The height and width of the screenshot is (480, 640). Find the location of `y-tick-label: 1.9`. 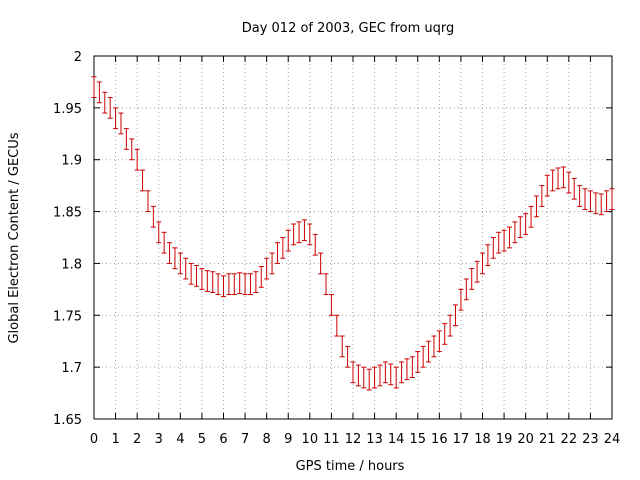

y-tick-label: 1.9 is located at coordinates (71, 161).